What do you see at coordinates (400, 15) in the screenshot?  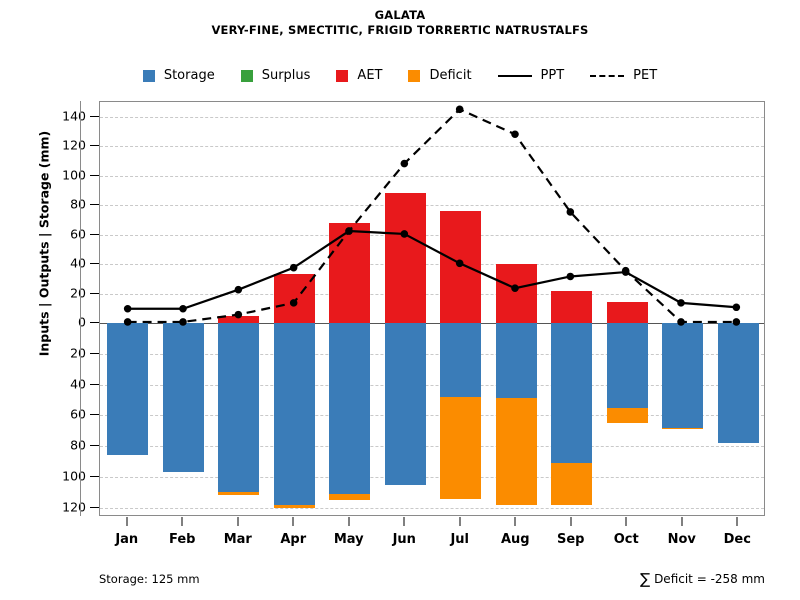 I see `title-line-1: GALATA` at bounding box center [400, 15].